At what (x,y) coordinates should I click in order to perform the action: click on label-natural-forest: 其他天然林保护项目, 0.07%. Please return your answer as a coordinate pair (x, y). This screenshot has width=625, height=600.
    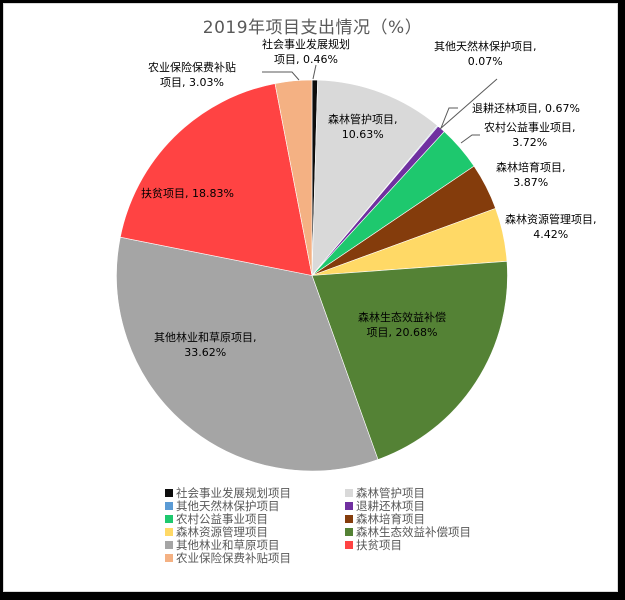
    Looking at the image, I should click on (485, 54).